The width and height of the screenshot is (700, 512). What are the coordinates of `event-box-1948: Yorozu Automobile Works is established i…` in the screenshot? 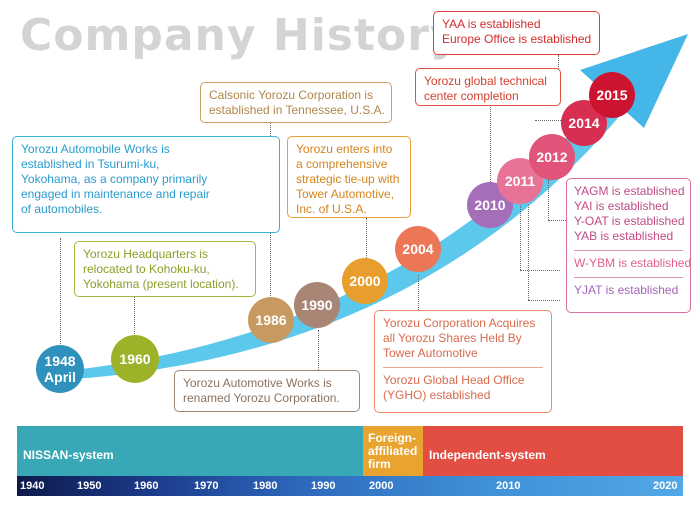 It's located at (146, 184).